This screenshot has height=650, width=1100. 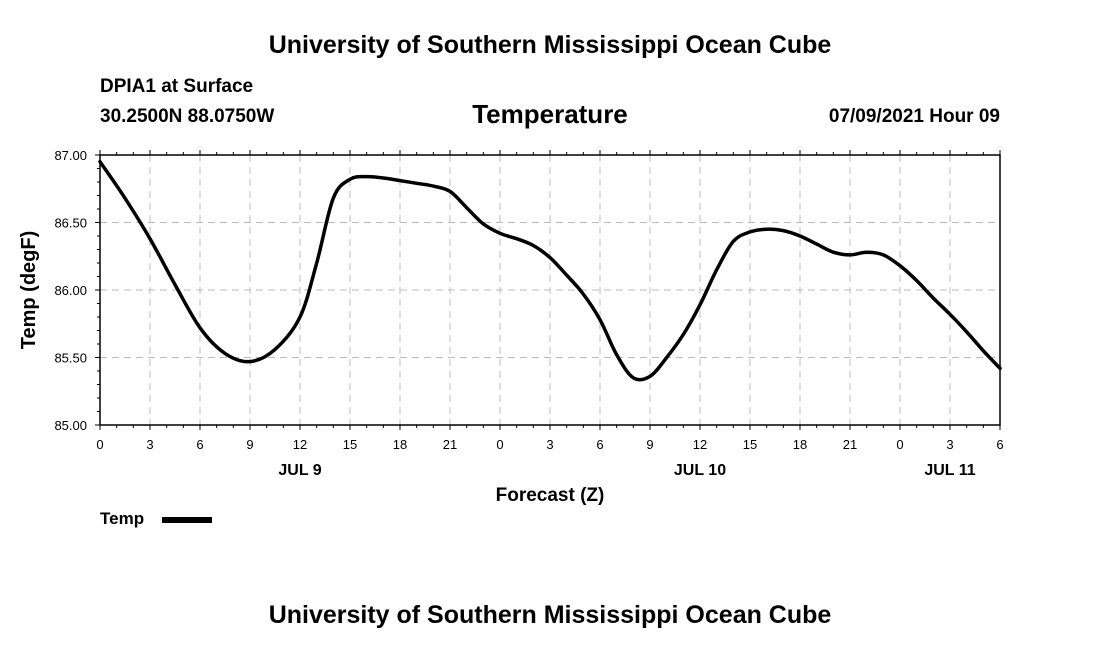 What do you see at coordinates (177, 86) in the screenshot?
I see `station-label: DPIA1 at Surface` at bounding box center [177, 86].